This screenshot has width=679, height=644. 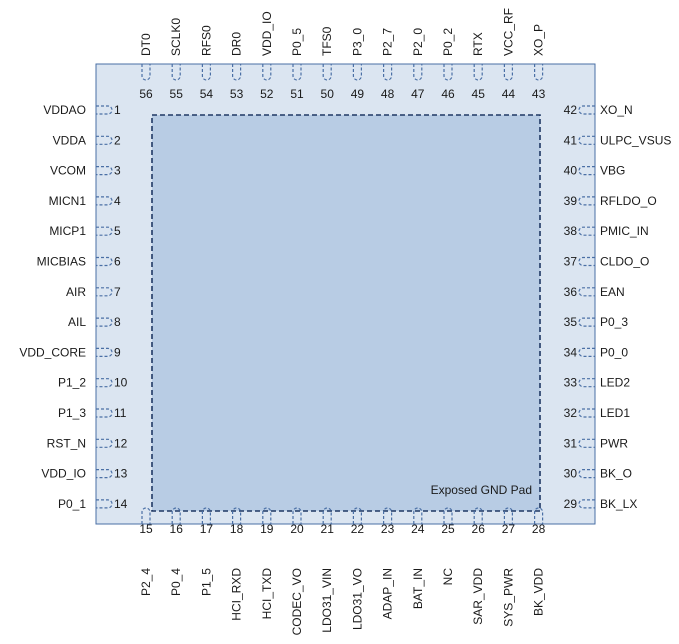 I want to click on pin-signal-label: DR0, so click(x=237, y=44).